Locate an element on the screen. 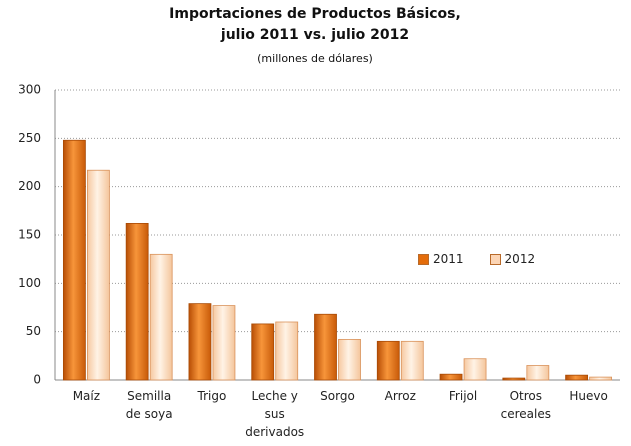 The image size is (631, 446). legend-item: 2012 is located at coordinates (512, 259).